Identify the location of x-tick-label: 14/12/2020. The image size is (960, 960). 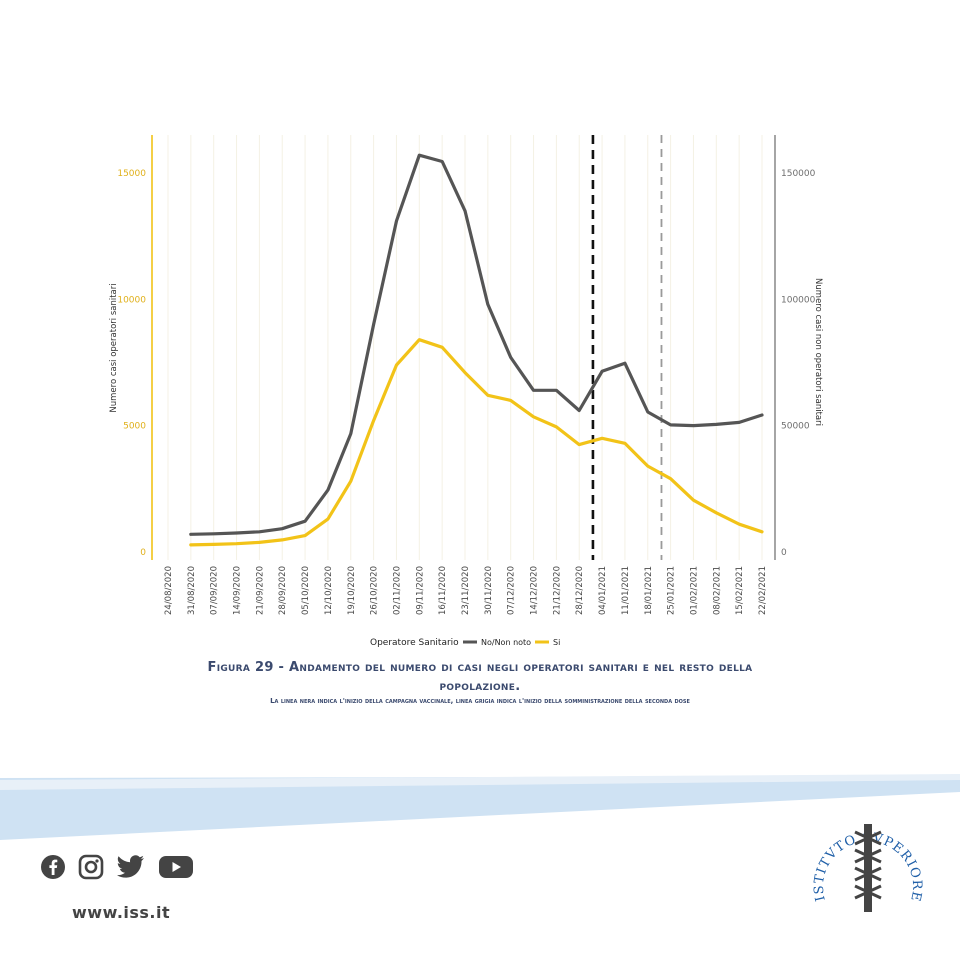
(535, 590).